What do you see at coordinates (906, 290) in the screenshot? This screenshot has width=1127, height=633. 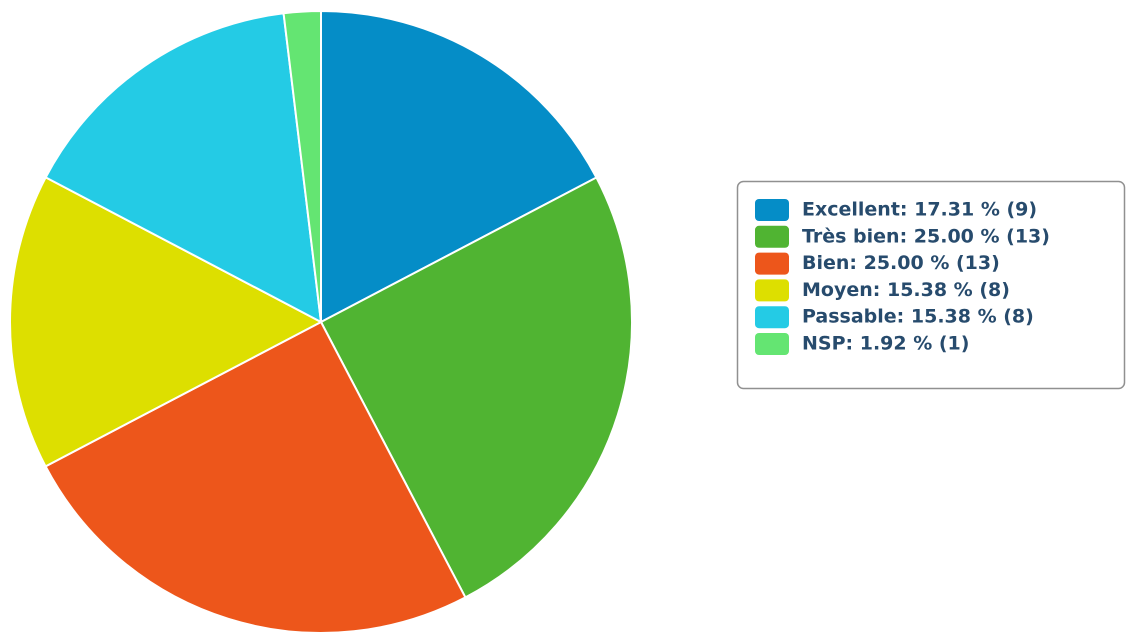 I see `legend-label: Moyen: 15.38 % (8)` at bounding box center [906, 290].